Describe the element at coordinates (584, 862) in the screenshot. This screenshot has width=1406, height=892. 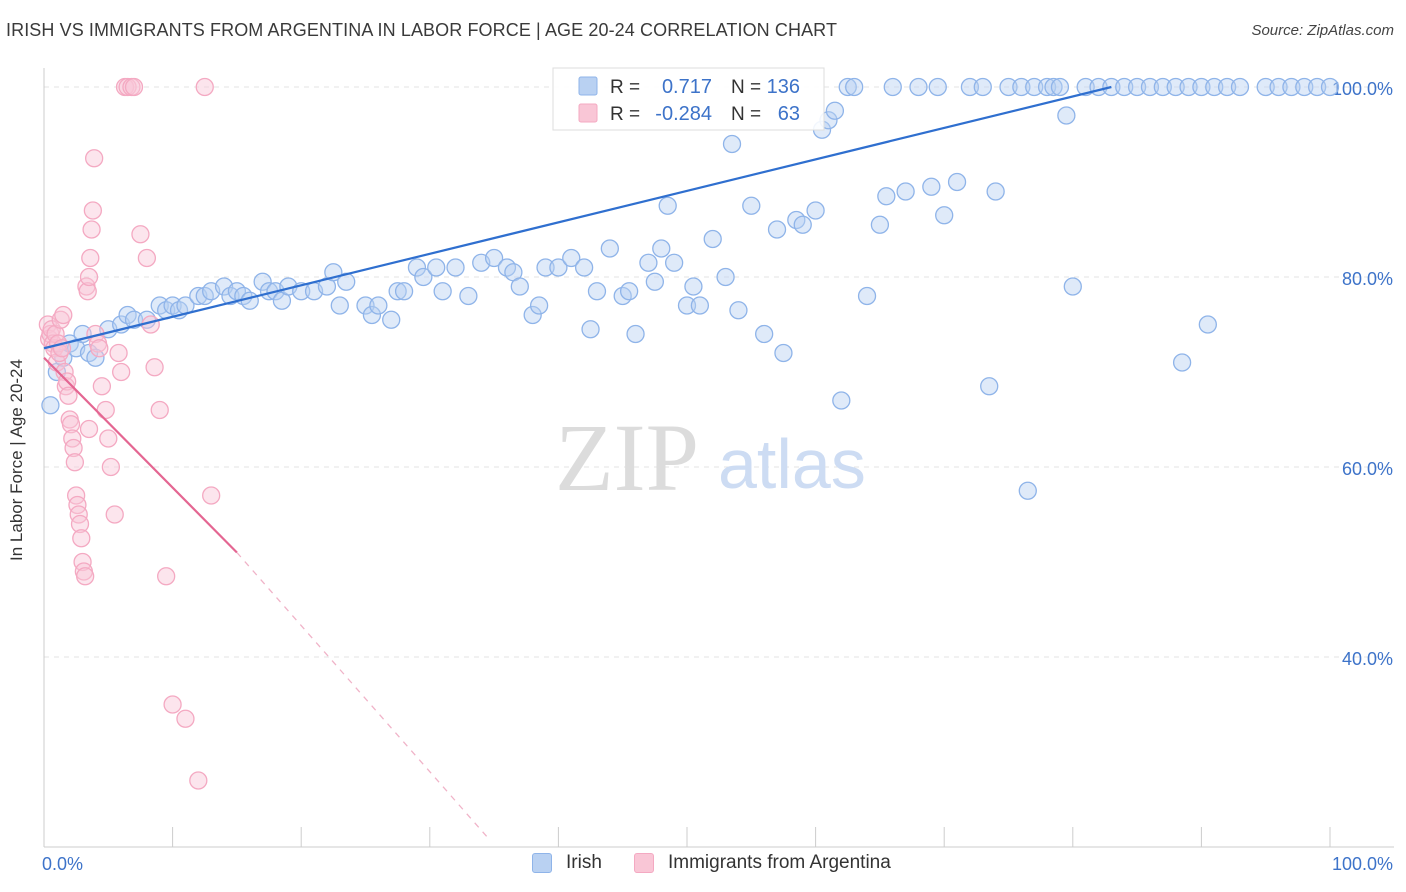
I see `legend-label-irish: Irish` at that location.